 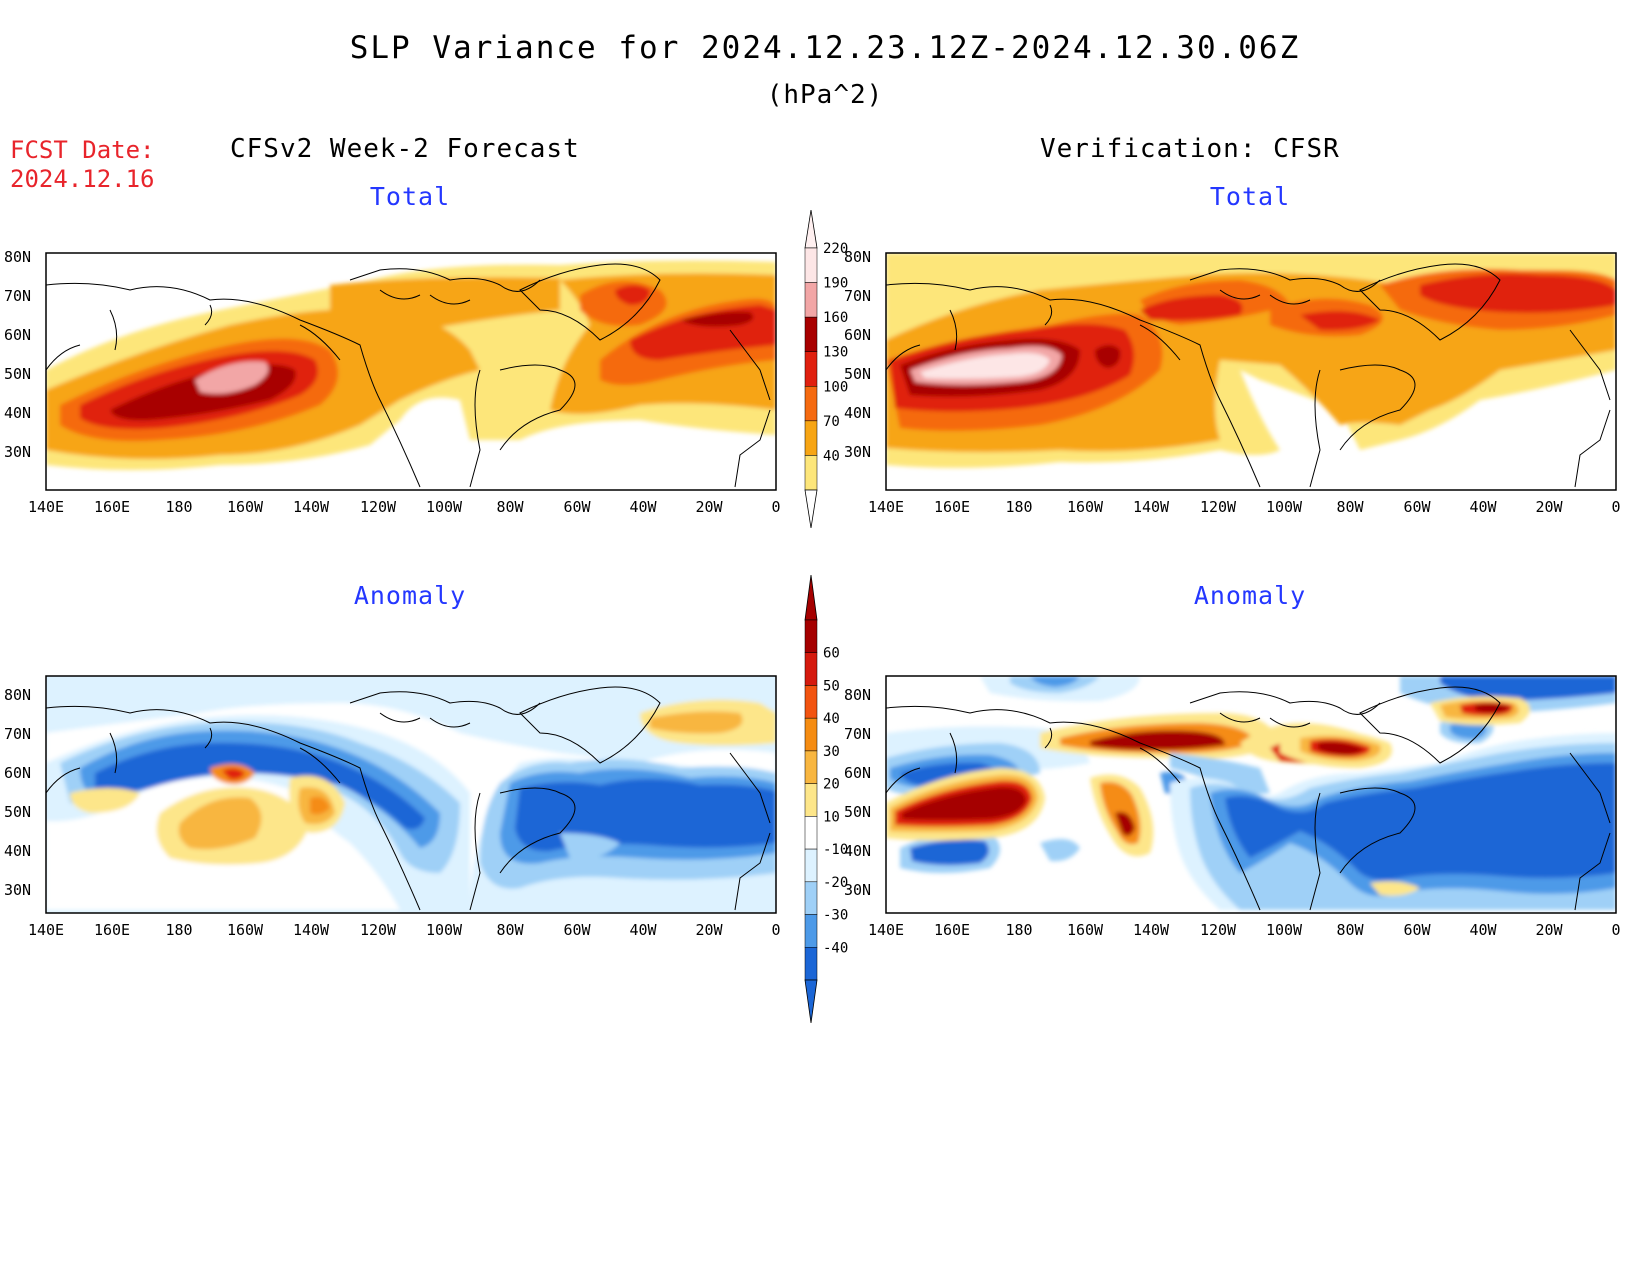 I want to click on fcst-date-value: 2024.12.16, so click(x=82, y=179).